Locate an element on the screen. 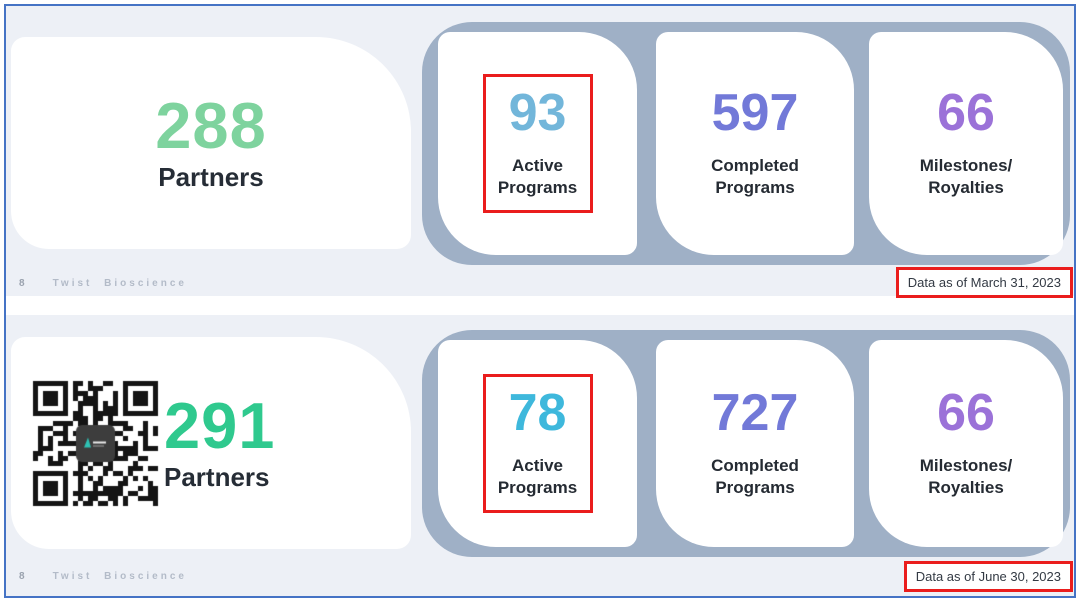 This screenshot has height=602, width=1080. partners-card: 291 Partners is located at coordinates (211, 443).